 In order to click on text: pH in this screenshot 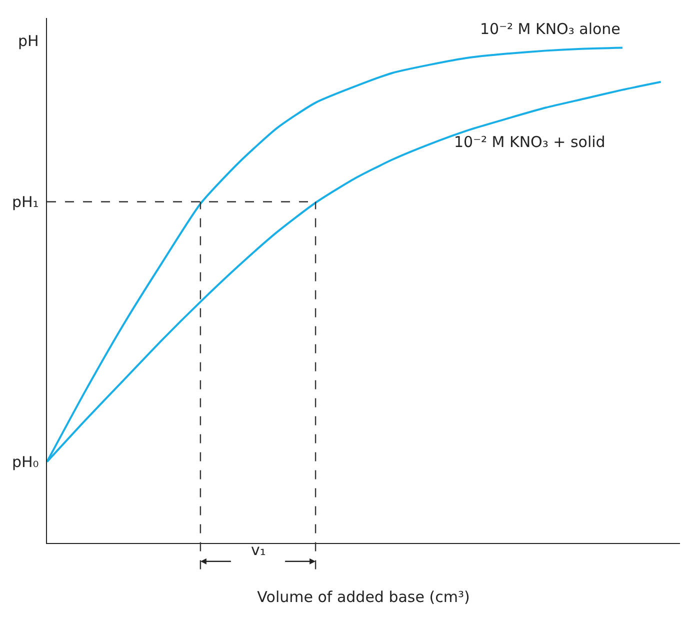, I will do `click(28, 41)`.